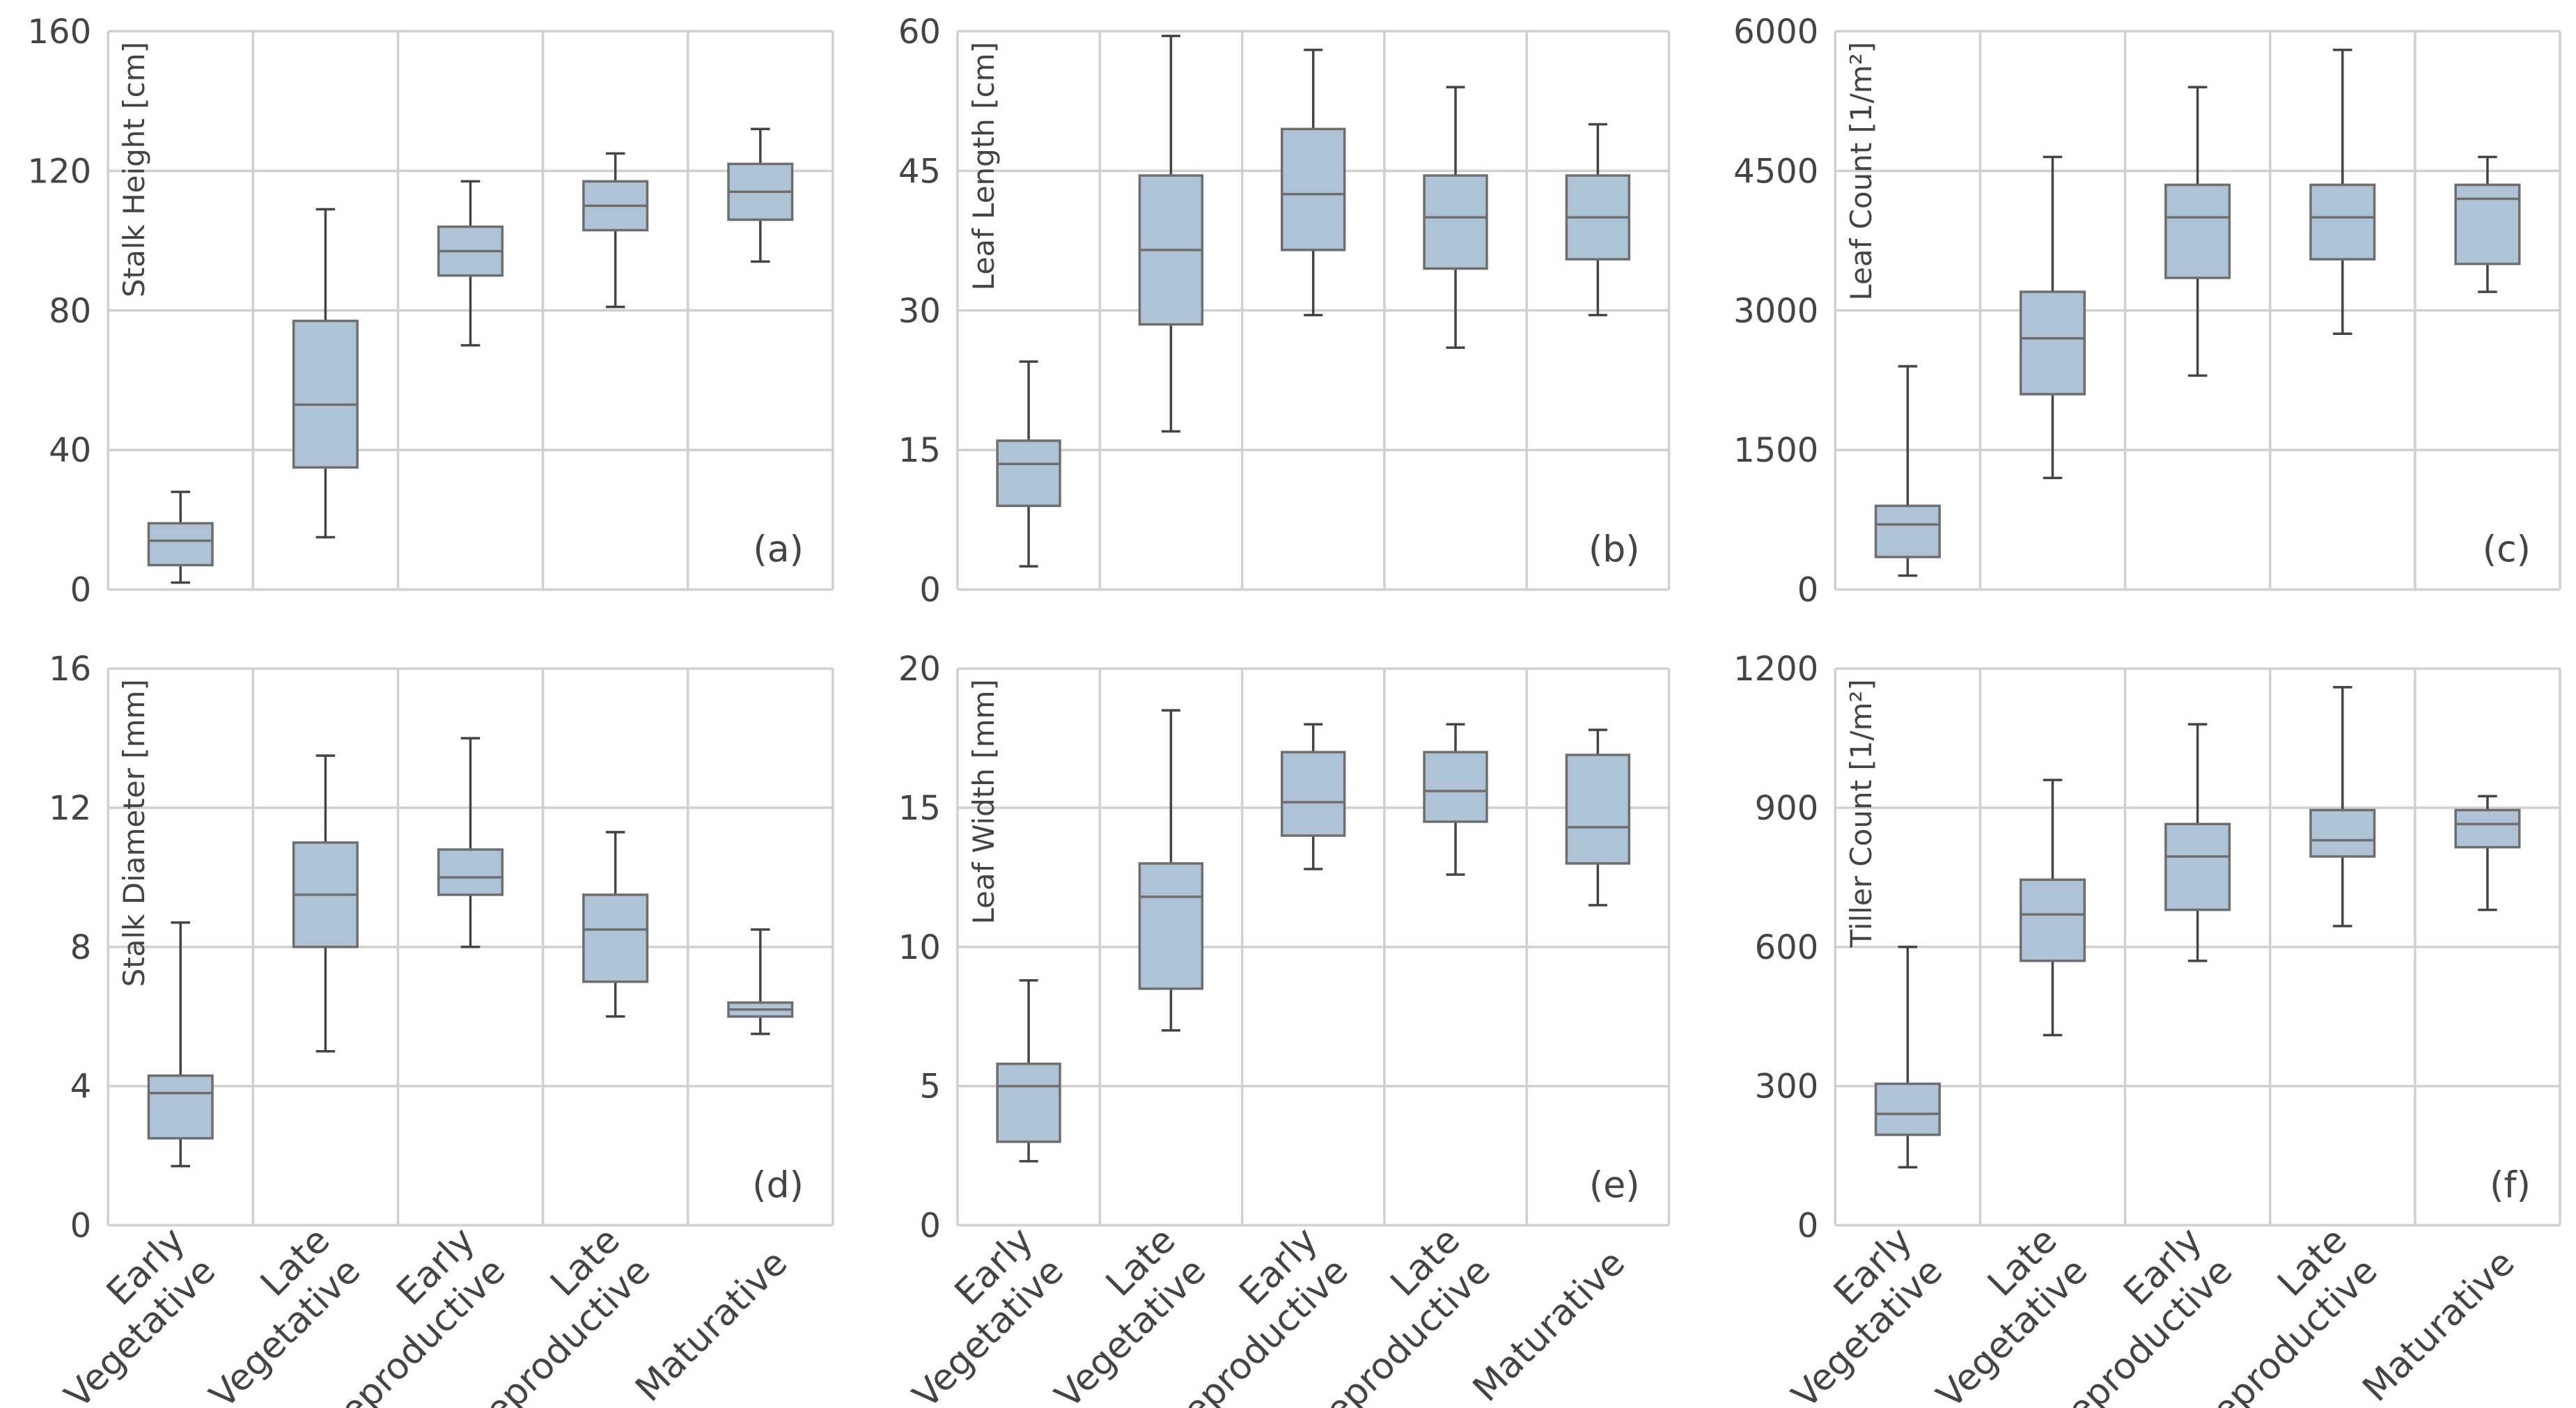 This screenshot has width=2576, height=1408. Describe the element at coordinates (2147, 311) in the screenshot. I see `chart-panel-3: 0 1500 3000 4500 6000 Leaf Count [1/m²] (c)` at that location.